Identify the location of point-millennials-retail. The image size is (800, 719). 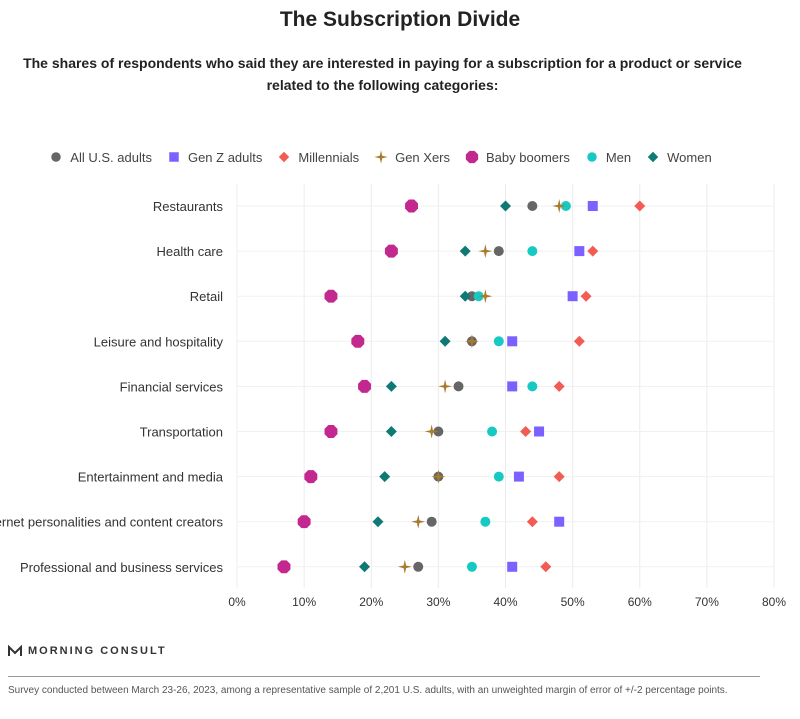
(586, 296).